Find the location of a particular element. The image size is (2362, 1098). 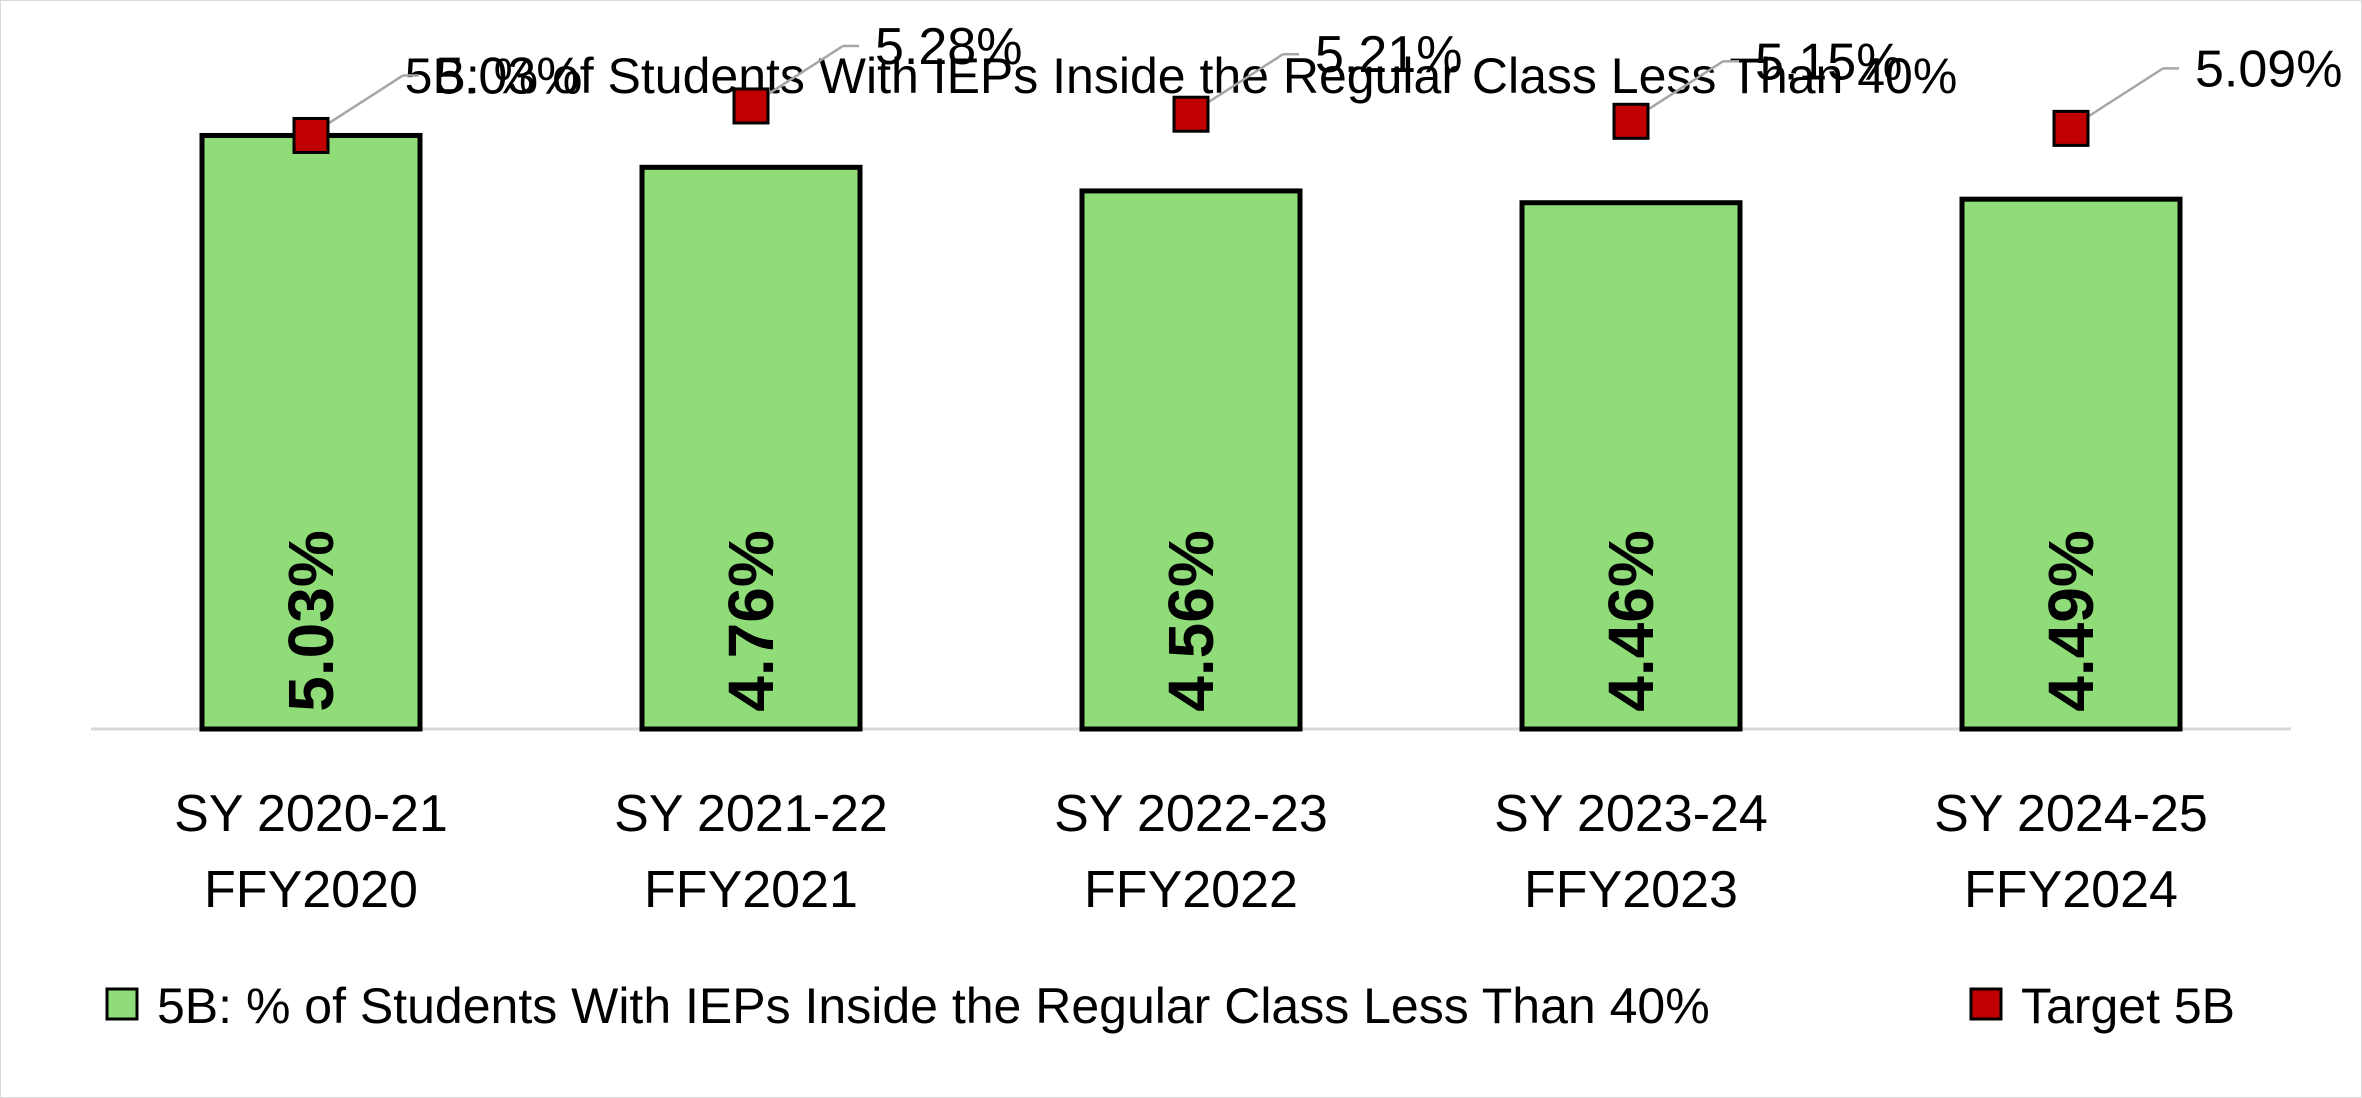

category-label: SY 2024-25 is located at coordinates (2071, 814).